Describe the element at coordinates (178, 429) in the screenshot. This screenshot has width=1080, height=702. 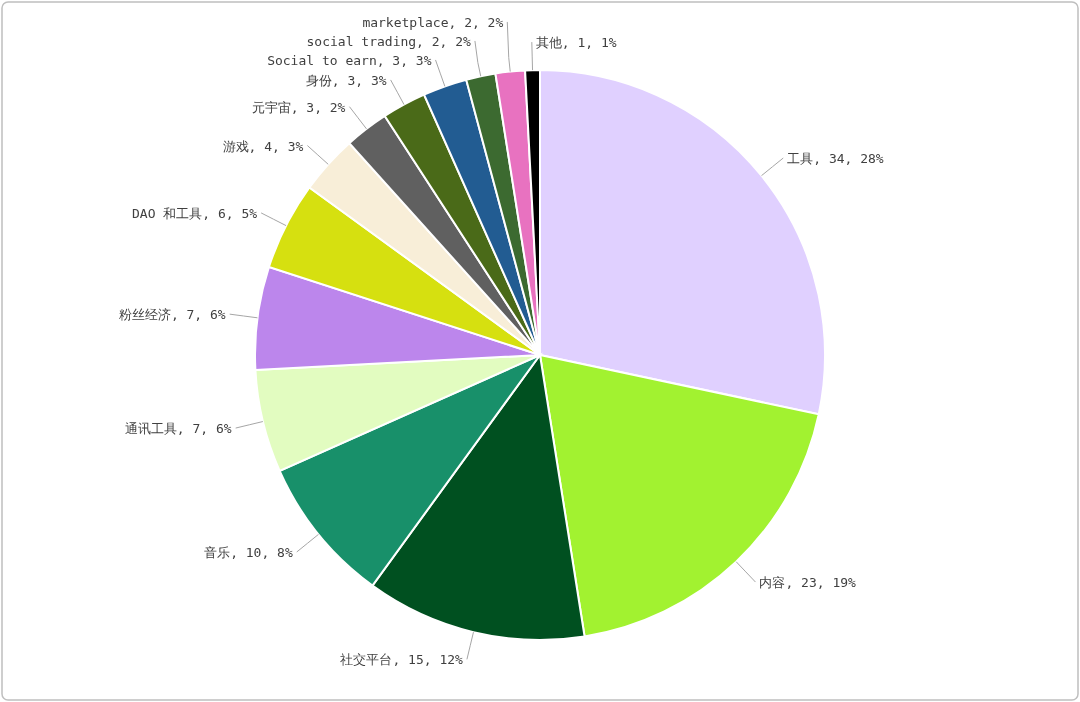
I see `slice-label: 通讯工具, 7, 6%` at that location.